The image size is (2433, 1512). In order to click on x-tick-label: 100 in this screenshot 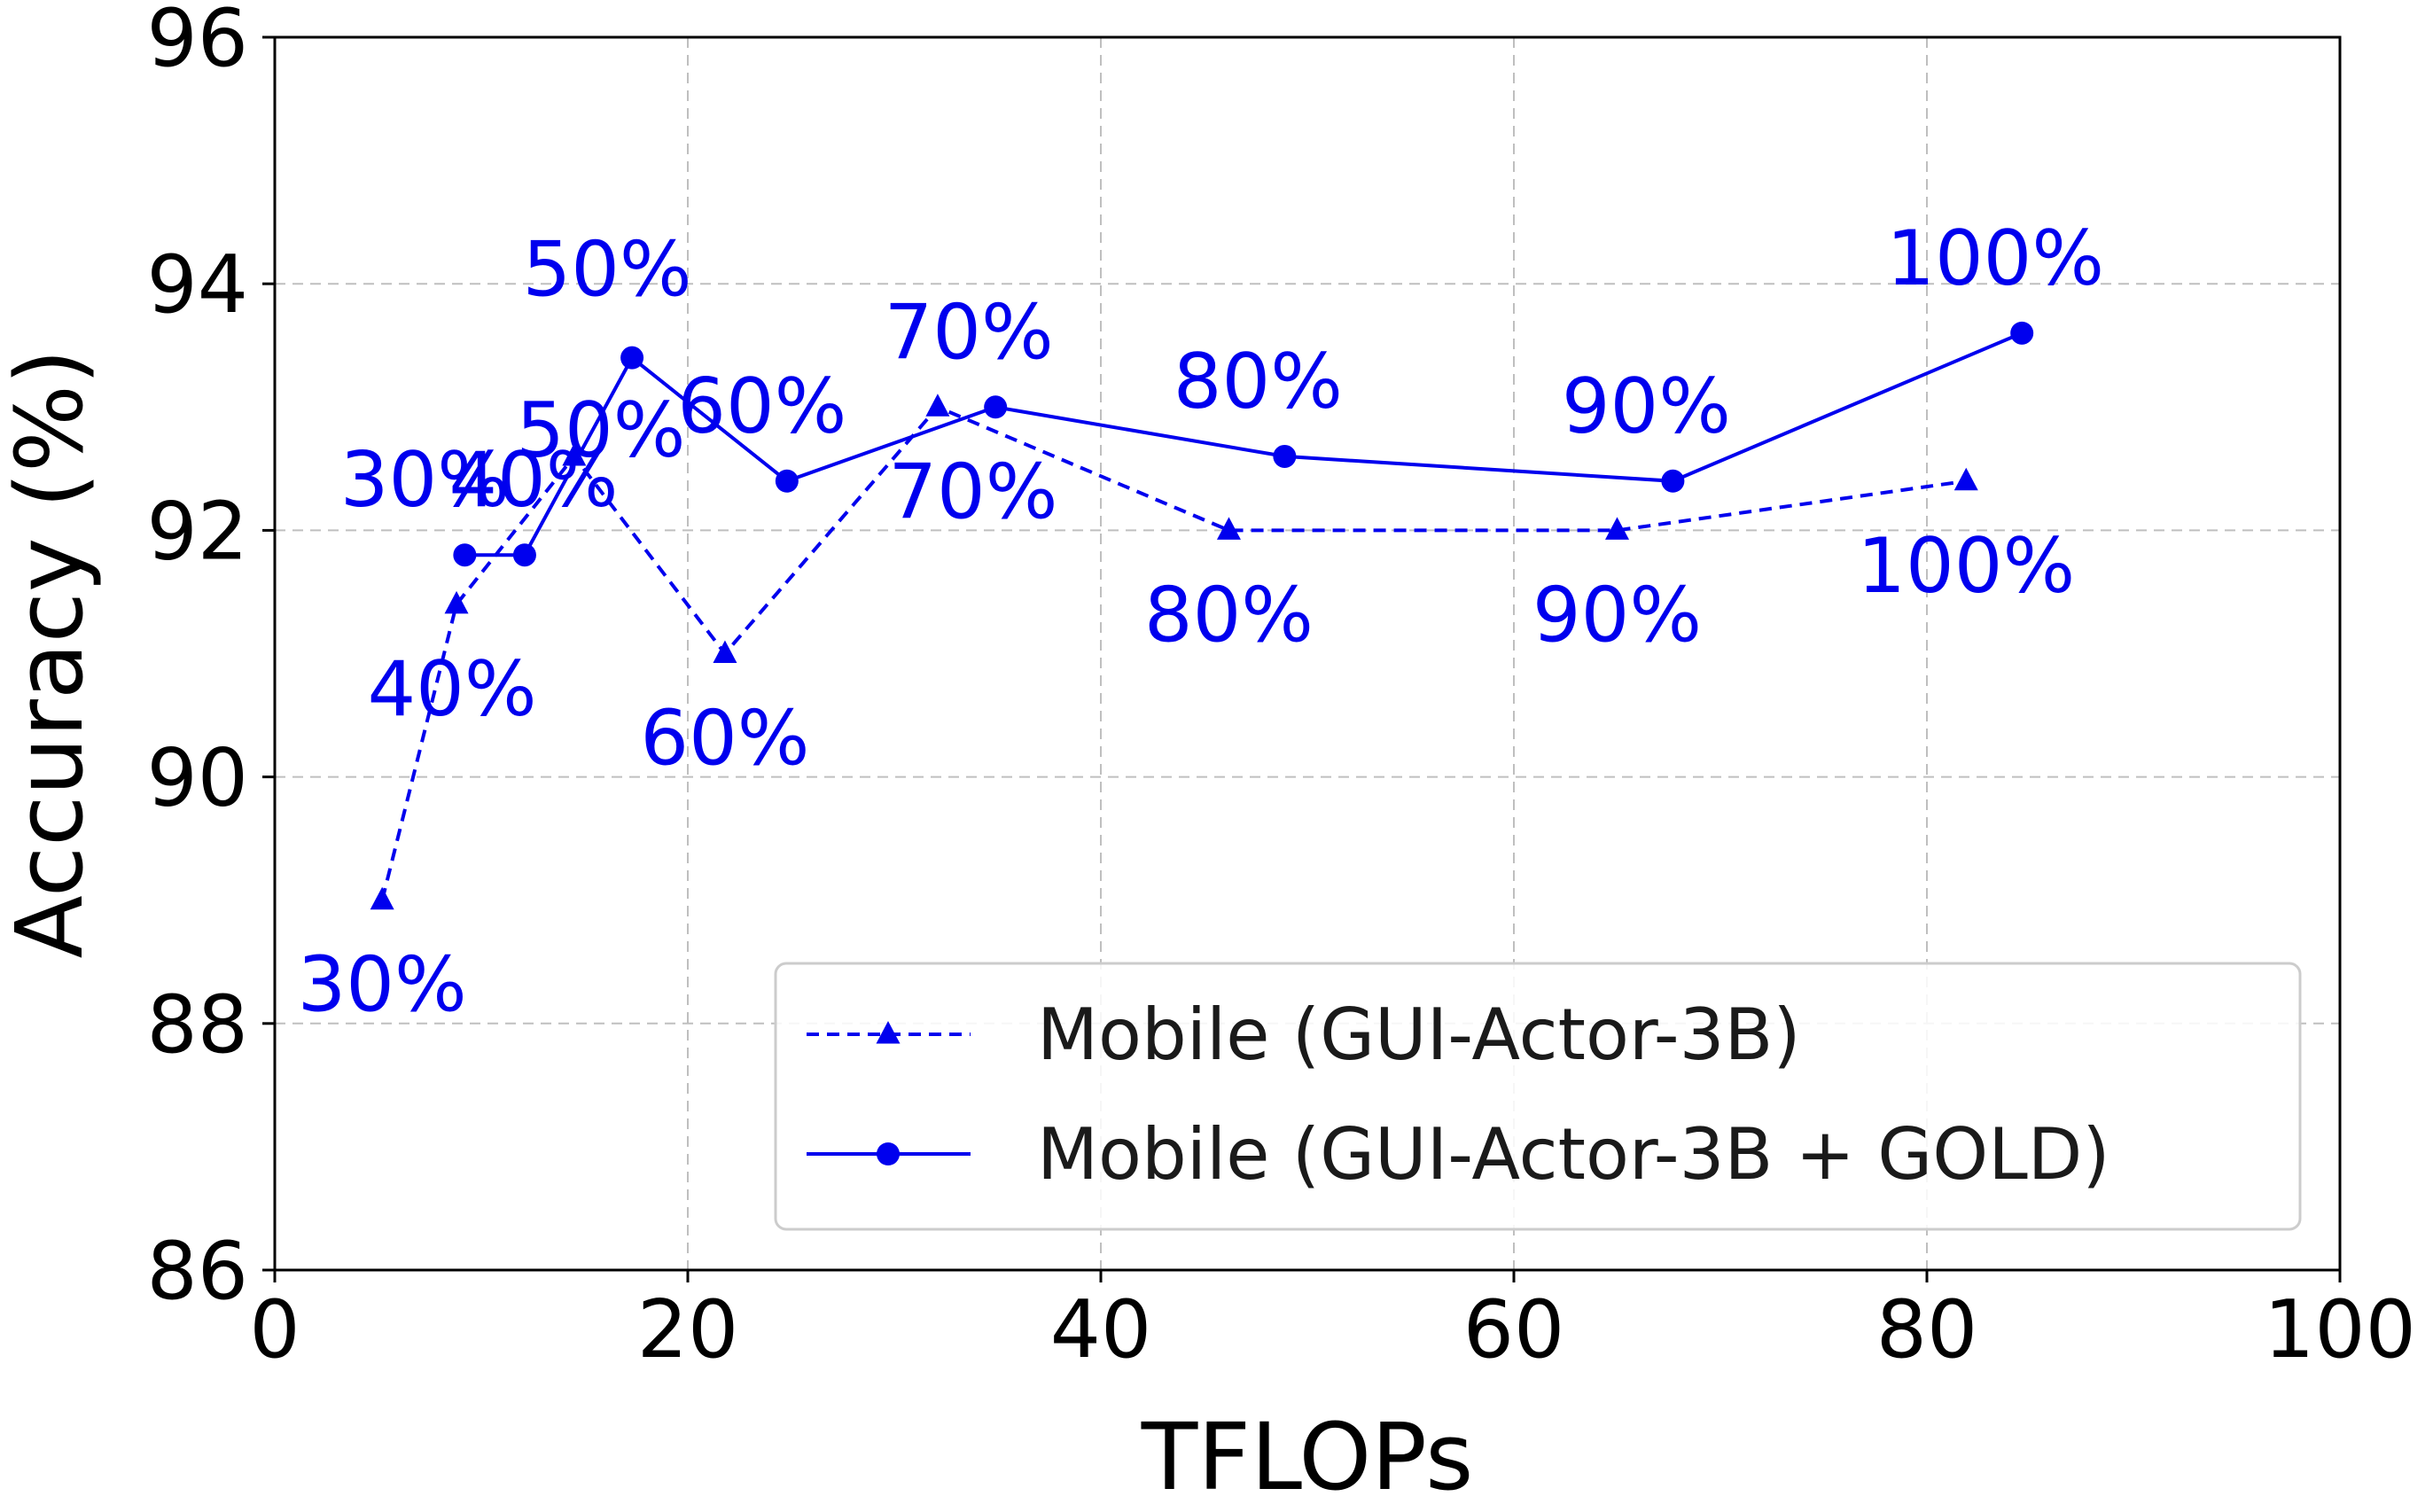, I will do `click(2340, 1330)`.